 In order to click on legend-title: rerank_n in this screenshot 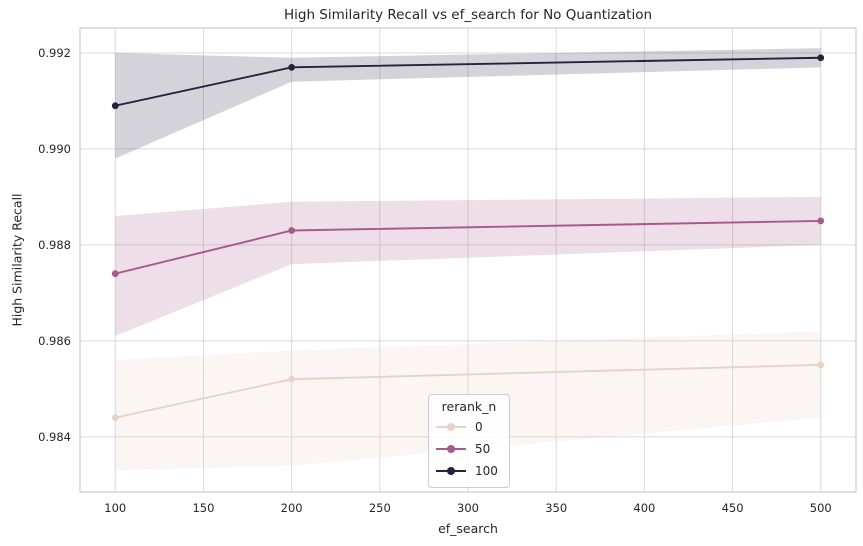, I will do `click(469, 406)`.